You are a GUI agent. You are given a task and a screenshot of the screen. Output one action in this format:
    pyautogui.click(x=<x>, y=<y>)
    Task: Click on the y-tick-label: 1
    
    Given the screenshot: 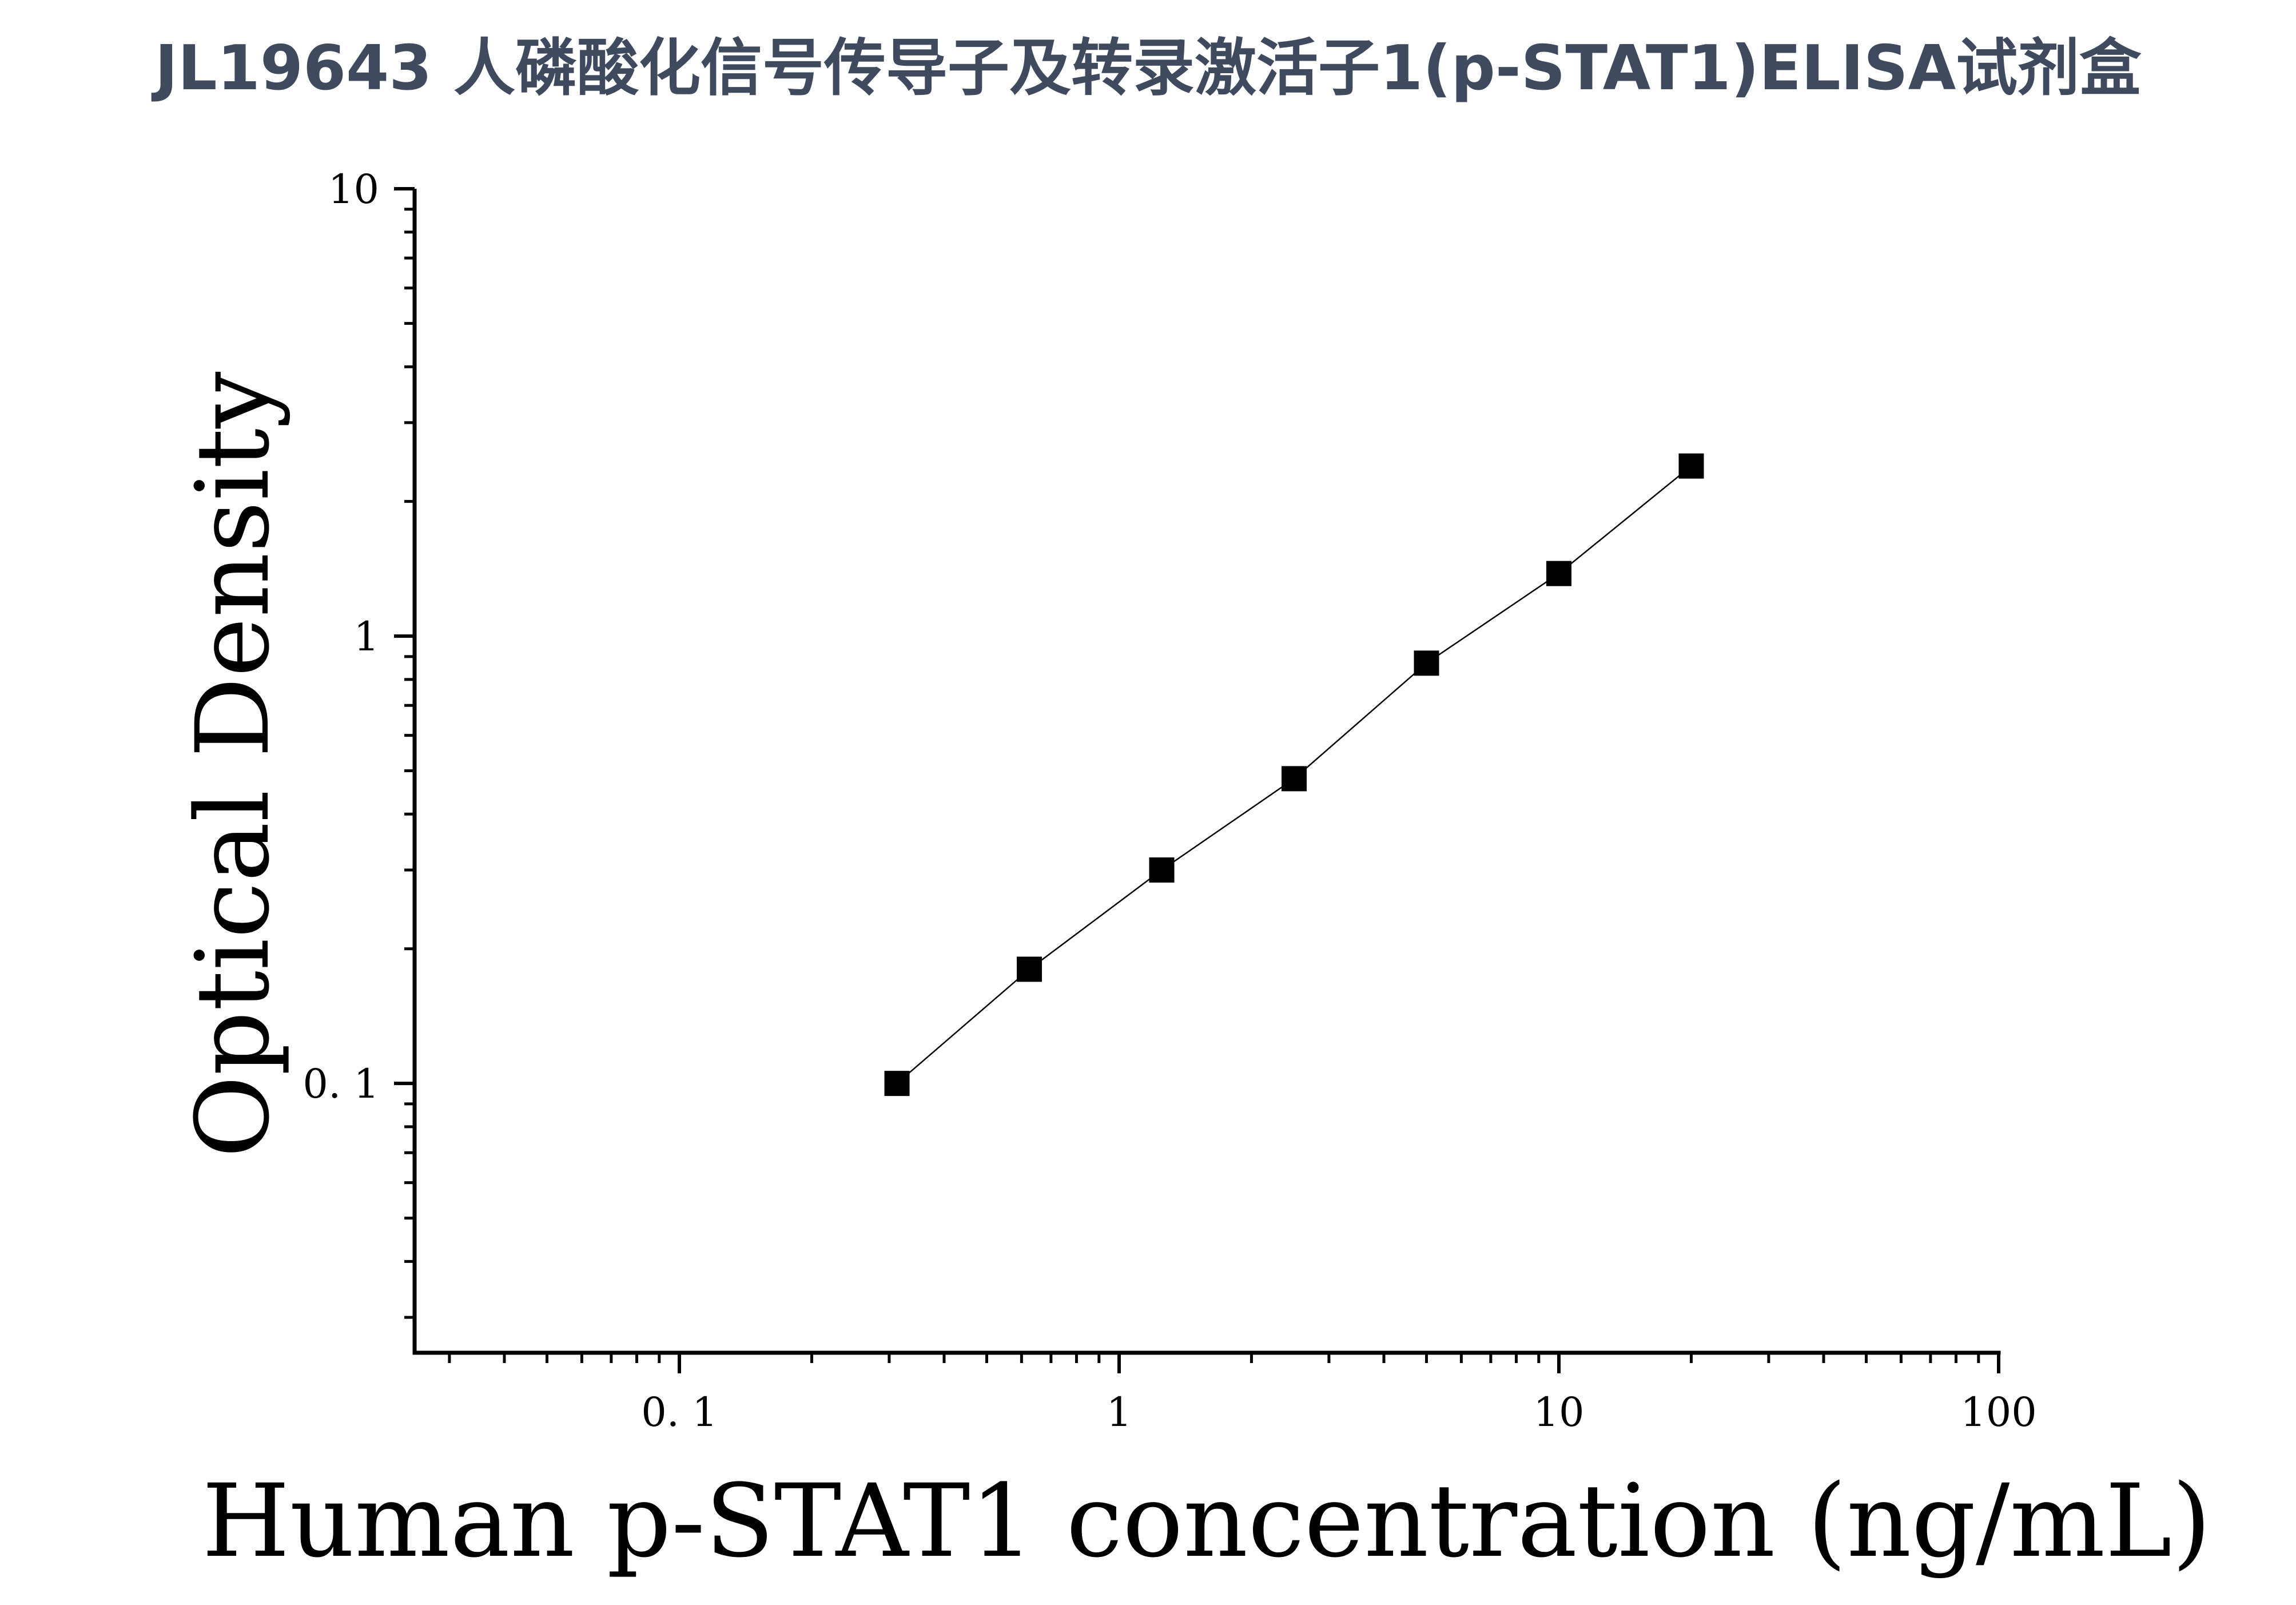 What is the action you would take?
    pyautogui.click(x=366, y=636)
    